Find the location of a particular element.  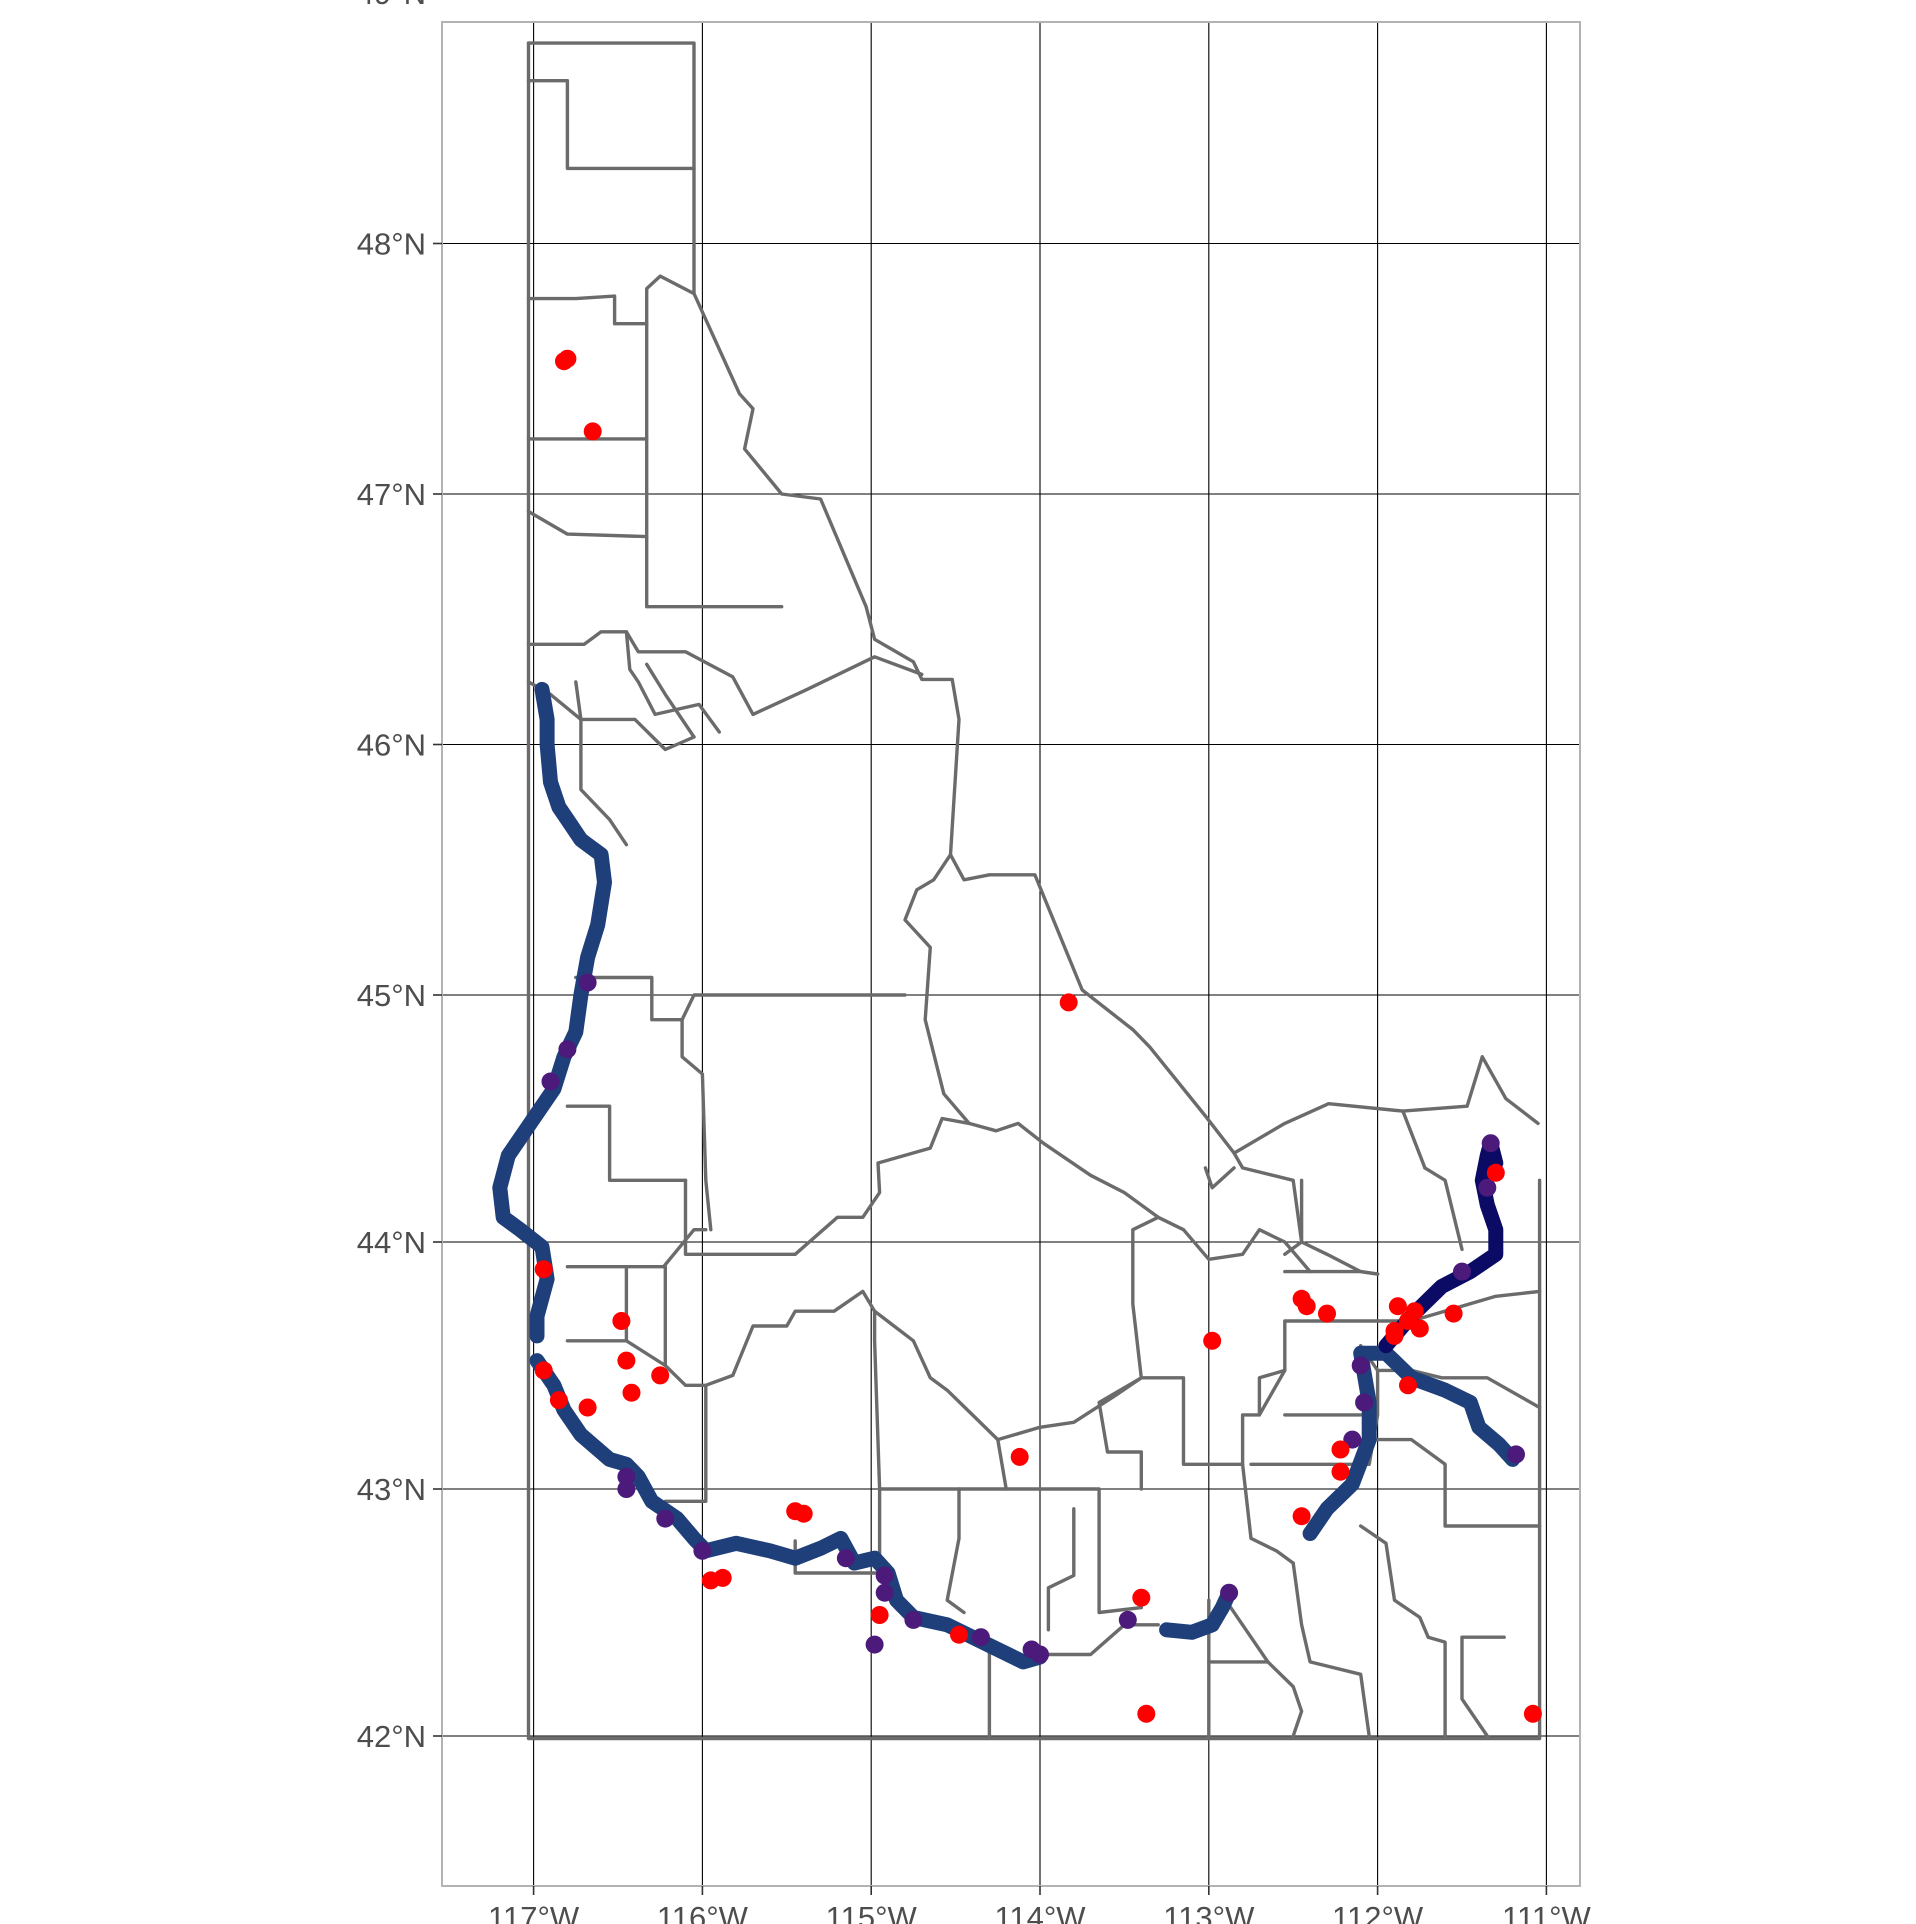

y-tick-label-0: 42°N is located at coordinates (391, 1736).